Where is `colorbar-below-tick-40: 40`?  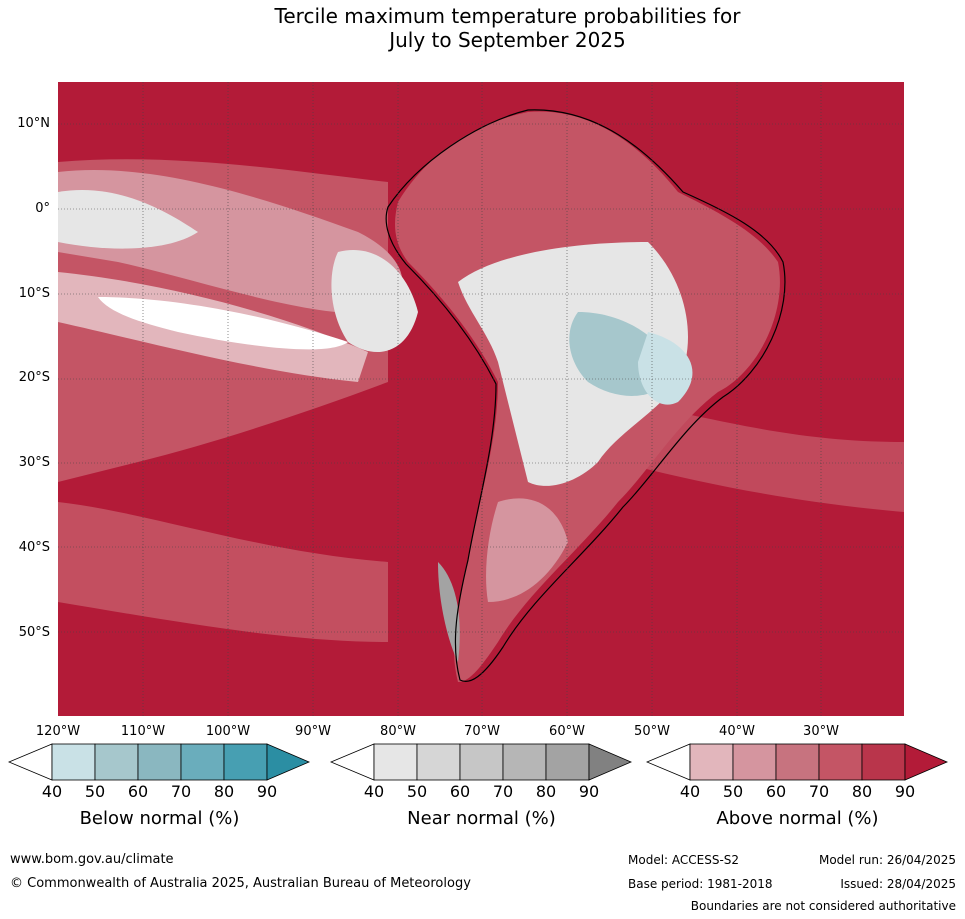 colorbar-below-tick-40: 40 is located at coordinates (52, 791).